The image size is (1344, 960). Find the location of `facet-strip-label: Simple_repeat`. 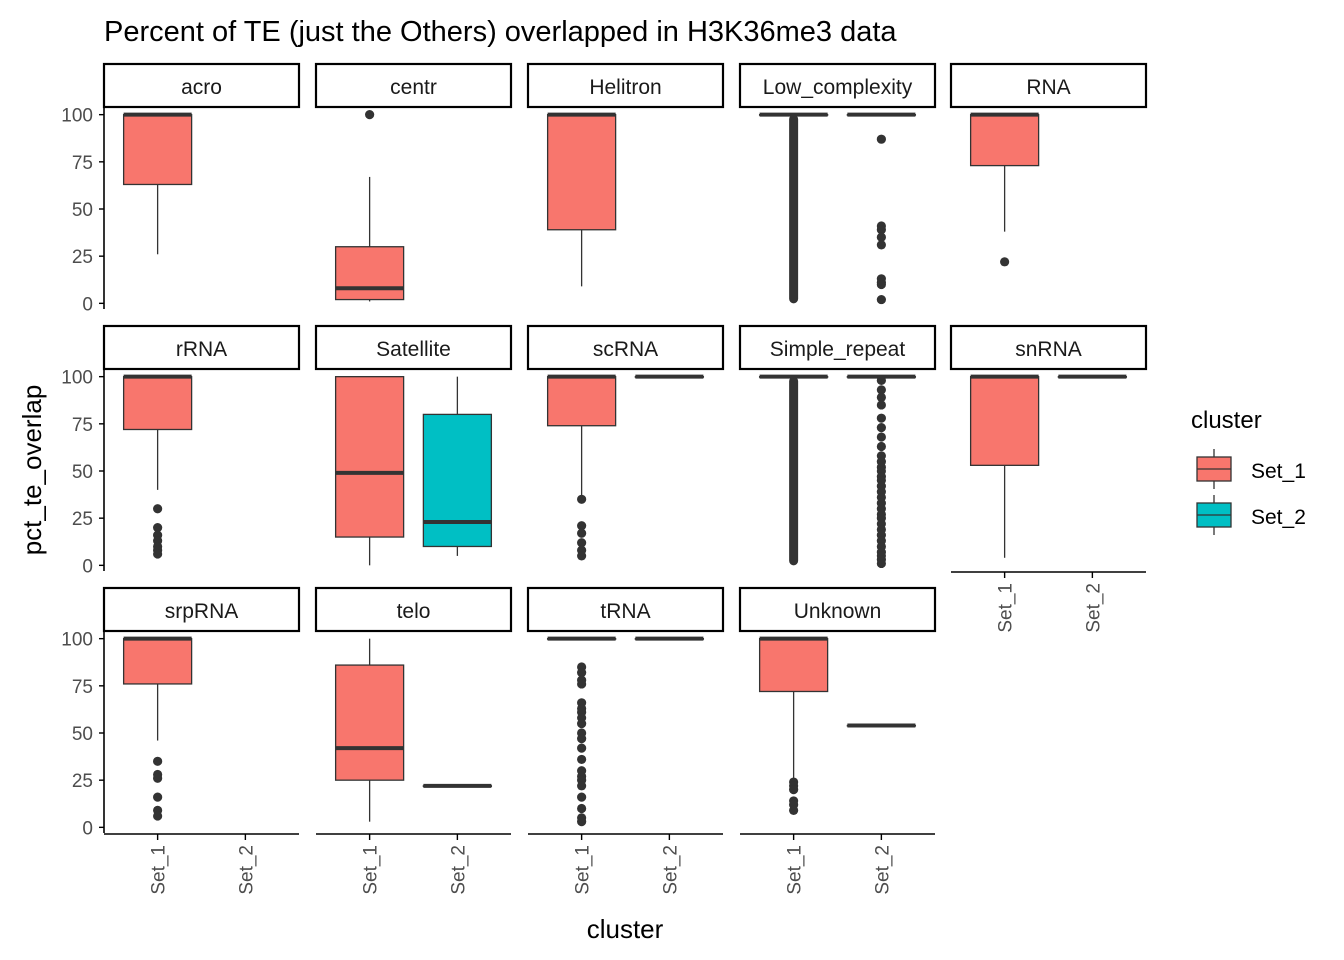

facet-strip-label: Simple_repeat is located at coordinates (838, 349).